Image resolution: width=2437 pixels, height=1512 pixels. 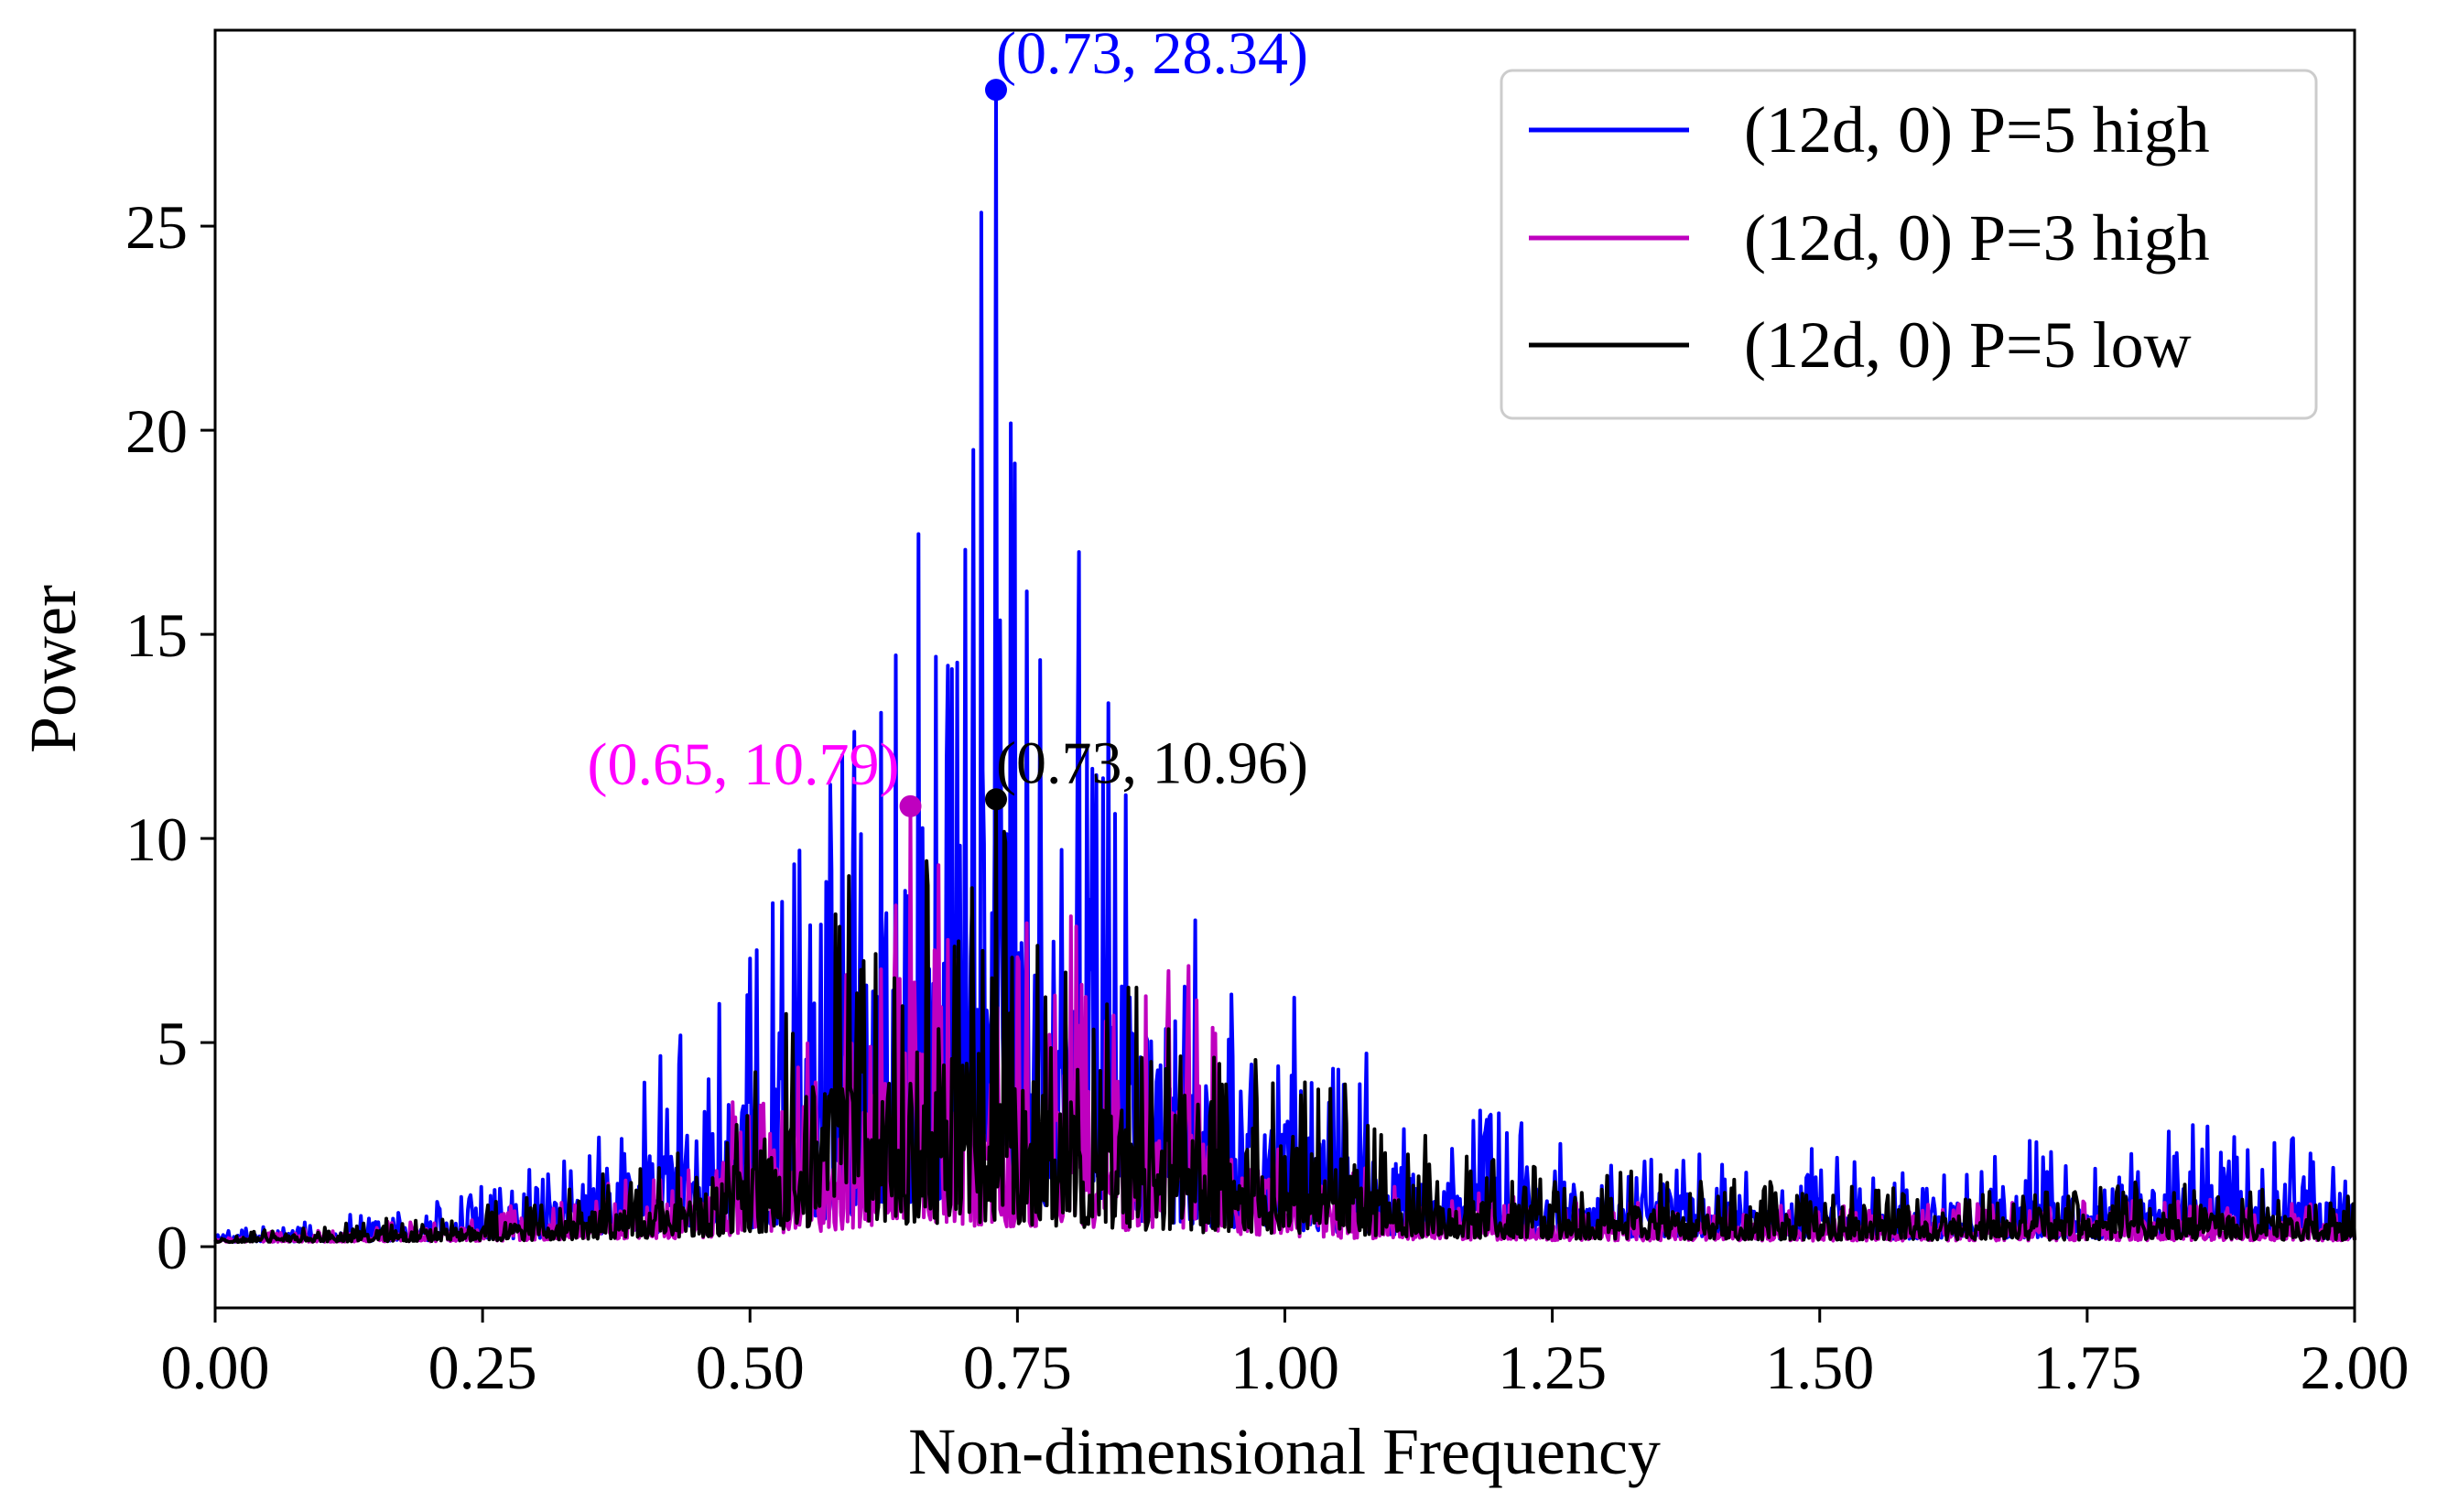 What do you see at coordinates (1977, 238) in the screenshot?
I see `legend-label-p3-high: (12d, 0) P=3 high` at bounding box center [1977, 238].